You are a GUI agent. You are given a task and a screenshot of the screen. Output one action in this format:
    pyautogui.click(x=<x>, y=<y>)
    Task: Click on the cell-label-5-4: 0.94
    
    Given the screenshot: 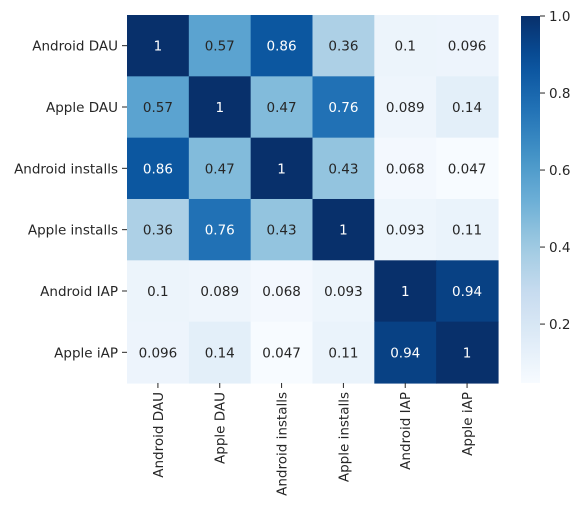 What is the action you would take?
    pyautogui.click(x=405, y=353)
    